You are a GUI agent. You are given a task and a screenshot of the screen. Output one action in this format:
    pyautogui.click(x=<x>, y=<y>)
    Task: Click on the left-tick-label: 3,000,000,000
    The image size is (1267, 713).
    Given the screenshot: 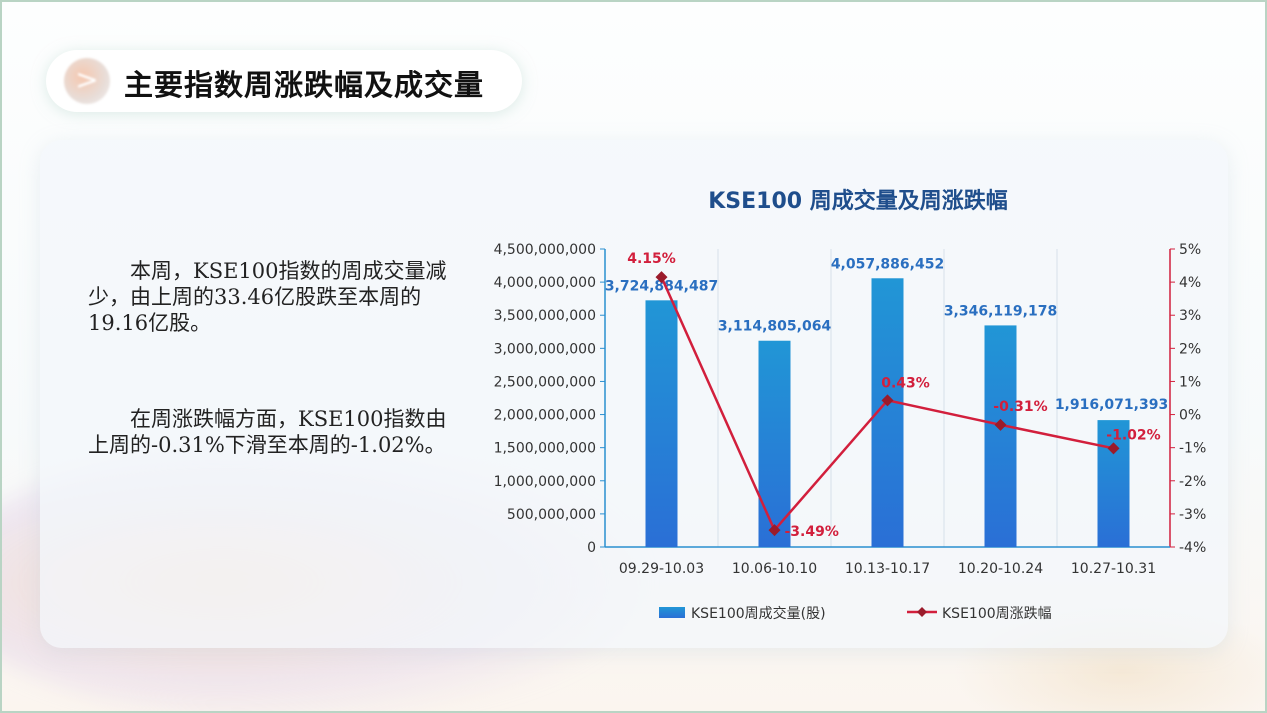 What is the action you would take?
    pyautogui.click(x=545, y=349)
    